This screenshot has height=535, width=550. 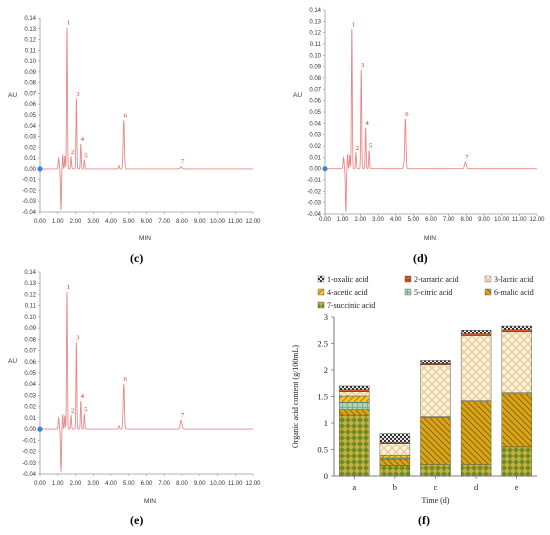 I want to click on y-tick-label: -0.04, so click(x=29, y=475).